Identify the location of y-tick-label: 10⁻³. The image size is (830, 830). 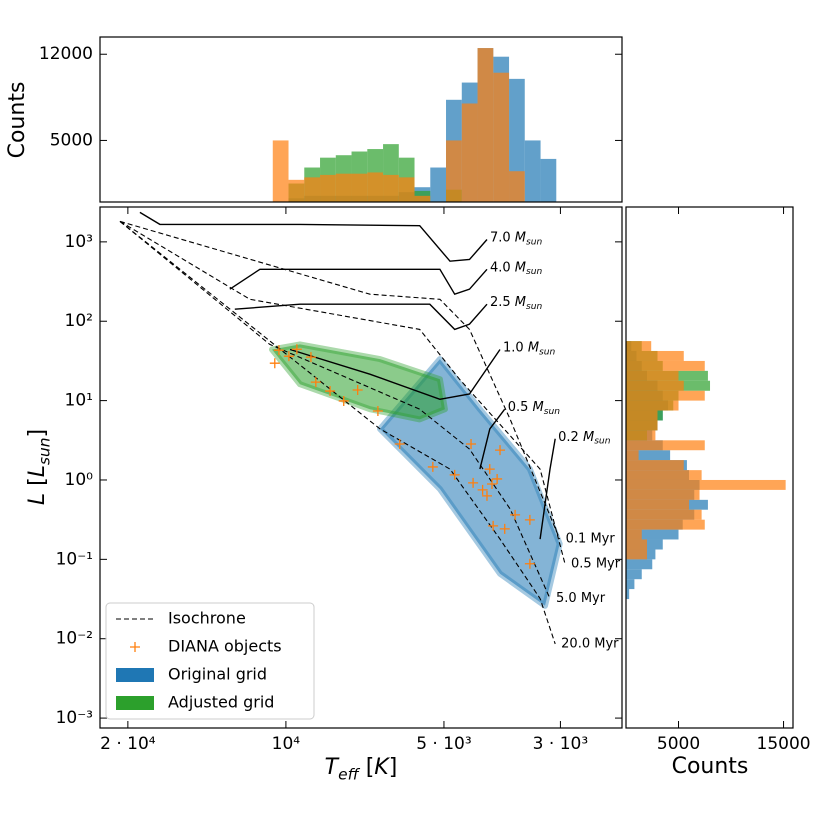
(74, 718).